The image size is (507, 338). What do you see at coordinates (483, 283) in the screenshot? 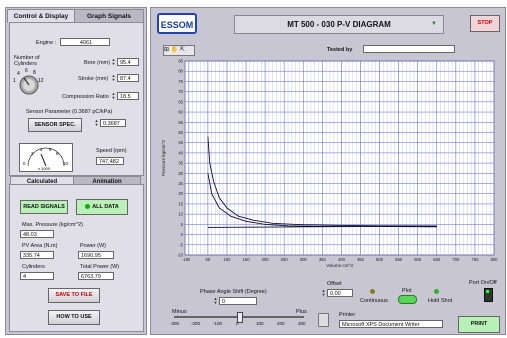
I see `port-label: Port On/Off` at bounding box center [483, 283].